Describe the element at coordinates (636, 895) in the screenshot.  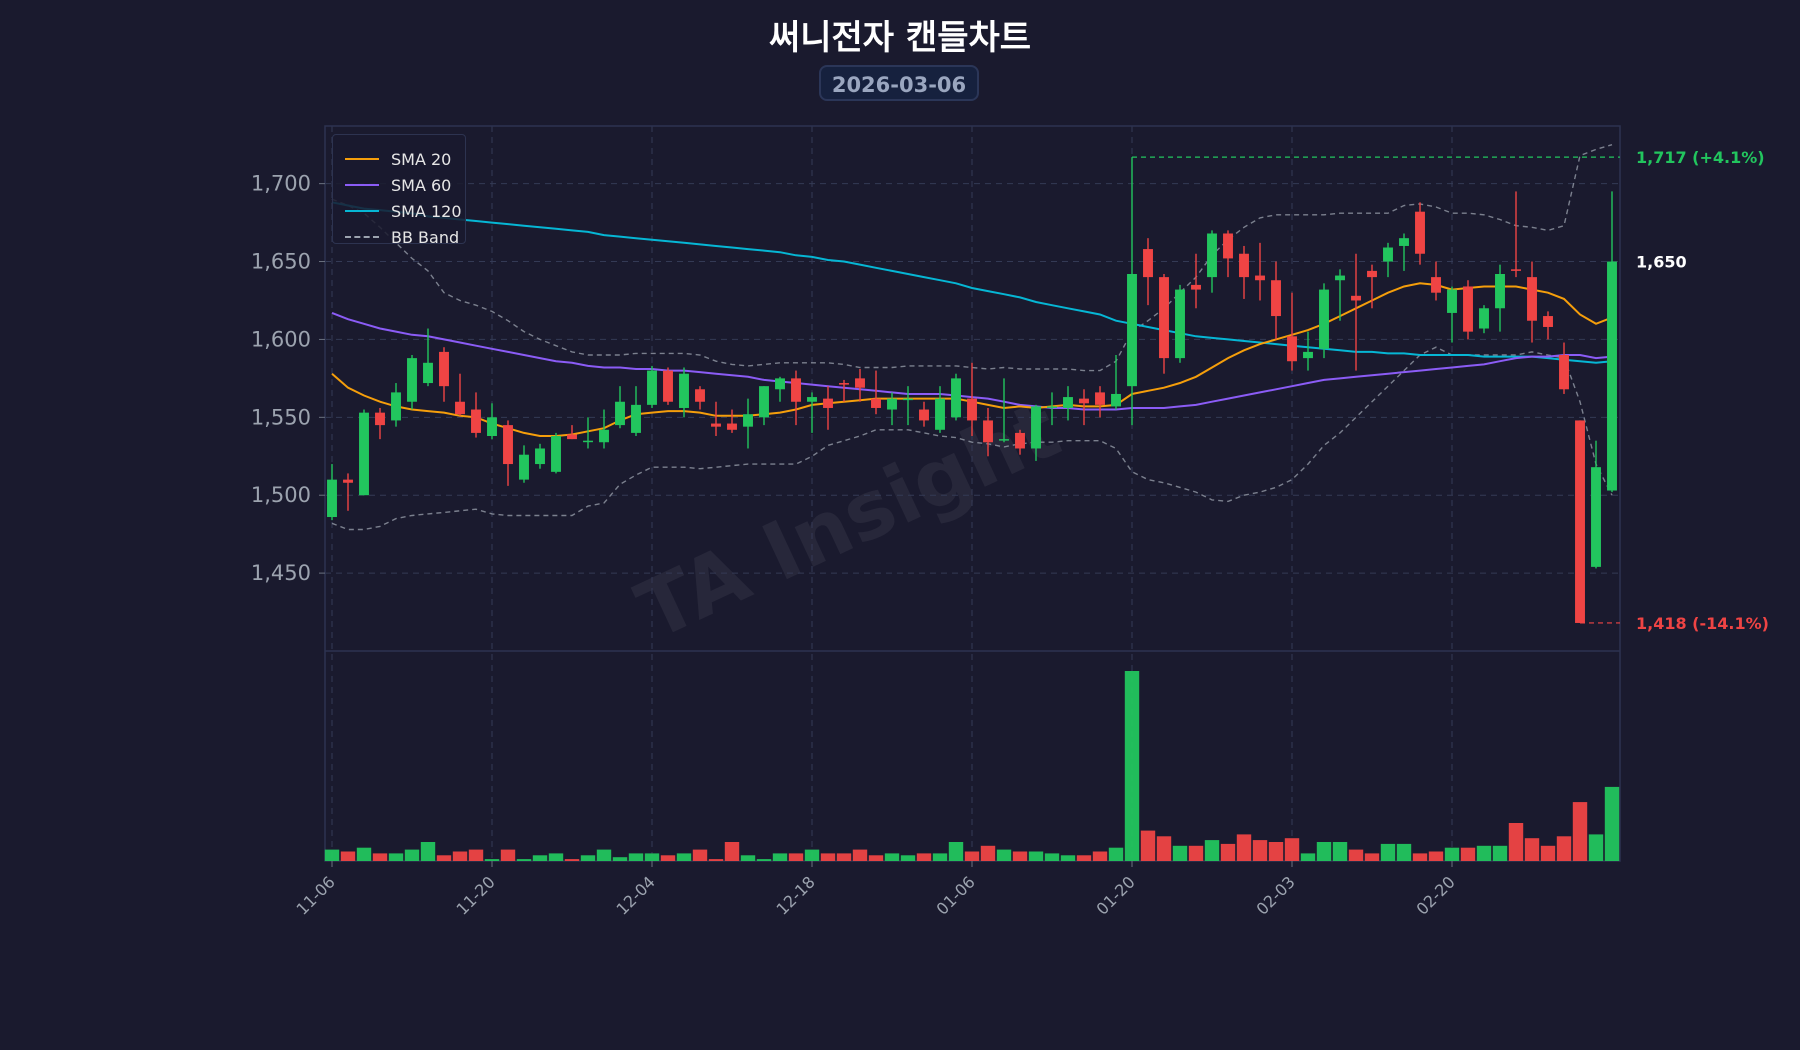
I see `x-tick-label: 12-04` at that location.